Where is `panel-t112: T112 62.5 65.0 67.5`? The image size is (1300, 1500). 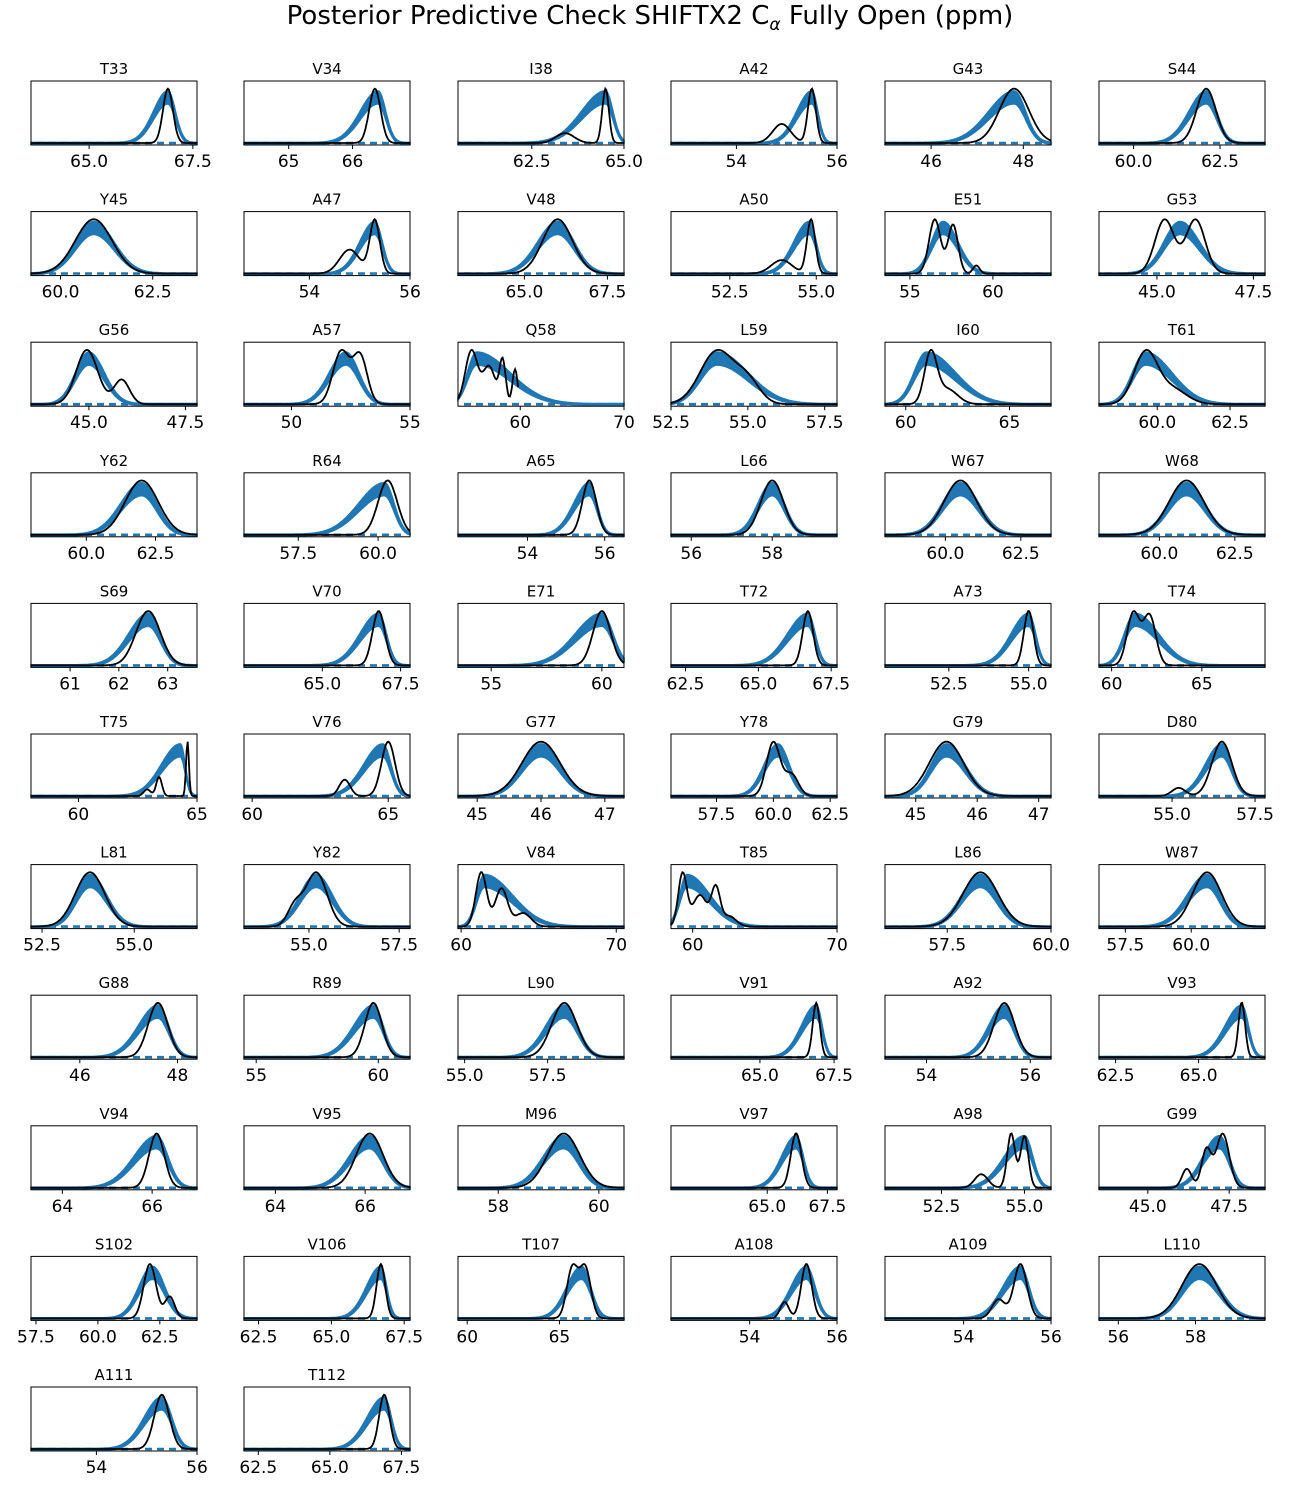
panel-t112: T112 62.5 65.0 67.5 is located at coordinates (329, 1422).